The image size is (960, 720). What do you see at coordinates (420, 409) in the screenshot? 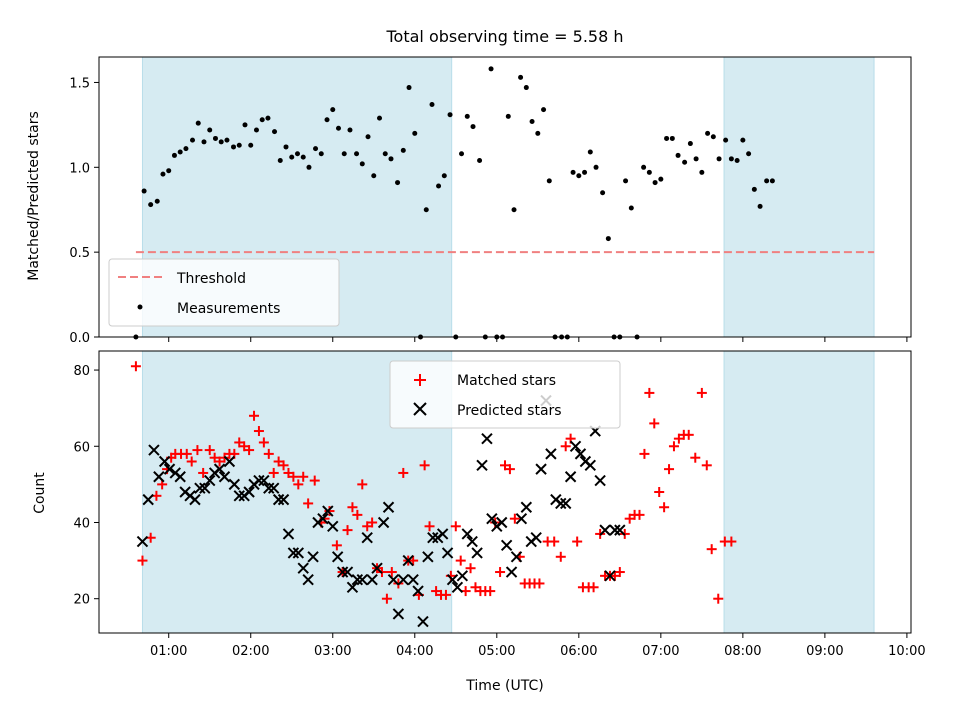
I see `predicted-legend-swatch` at bounding box center [420, 409].